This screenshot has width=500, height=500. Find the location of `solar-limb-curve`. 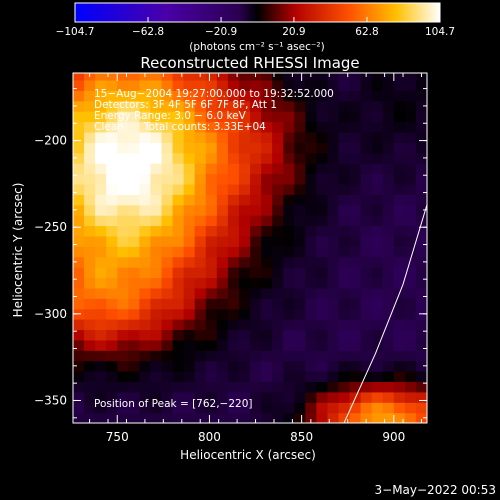

solar-limb-curve is located at coordinates (385, 313).